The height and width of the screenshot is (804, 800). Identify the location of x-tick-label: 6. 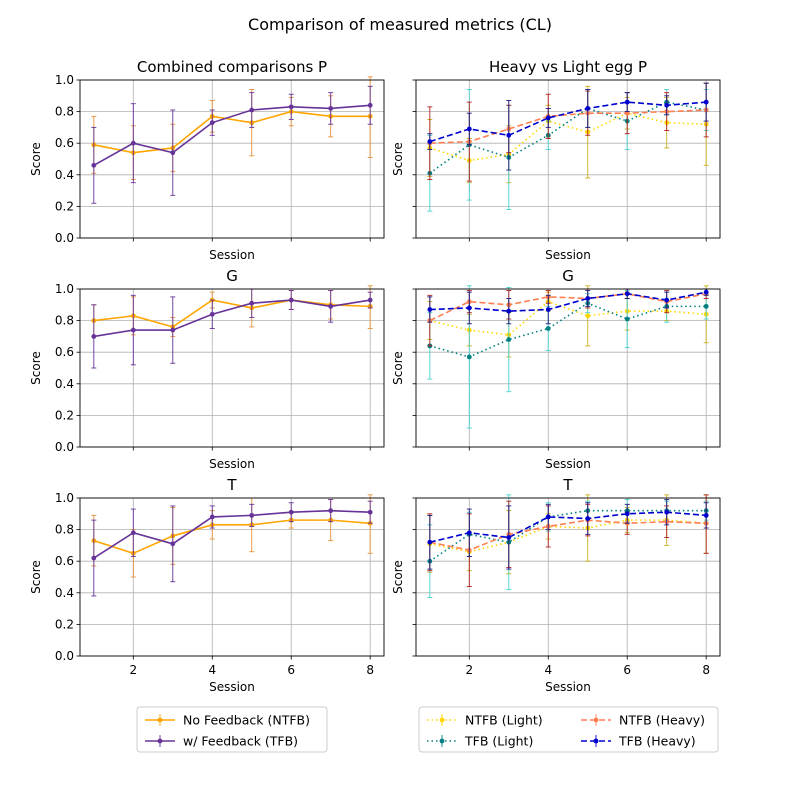
(627, 670).